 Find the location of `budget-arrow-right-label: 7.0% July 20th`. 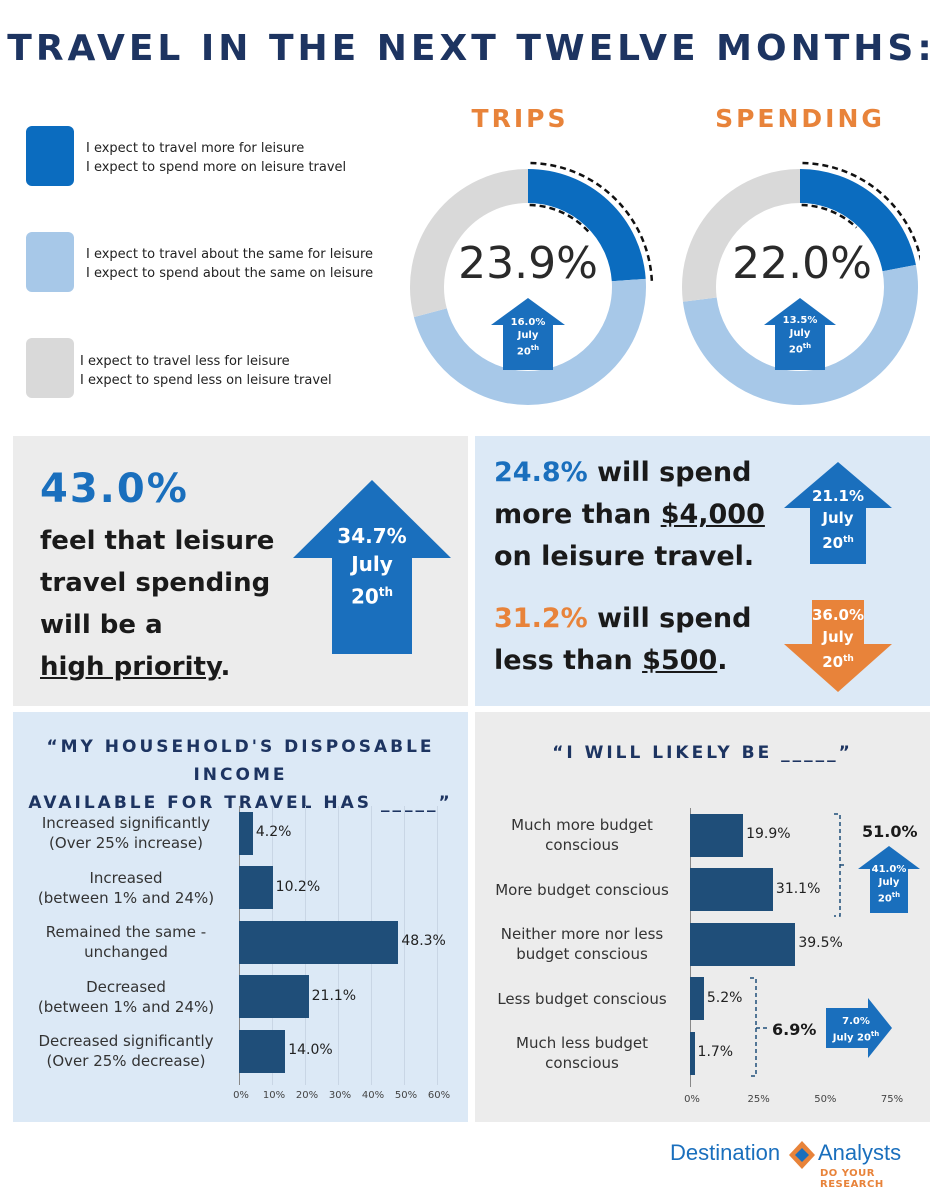

budget-arrow-right-label: 7.0% July 20th is located at coordinates (856, 1029).